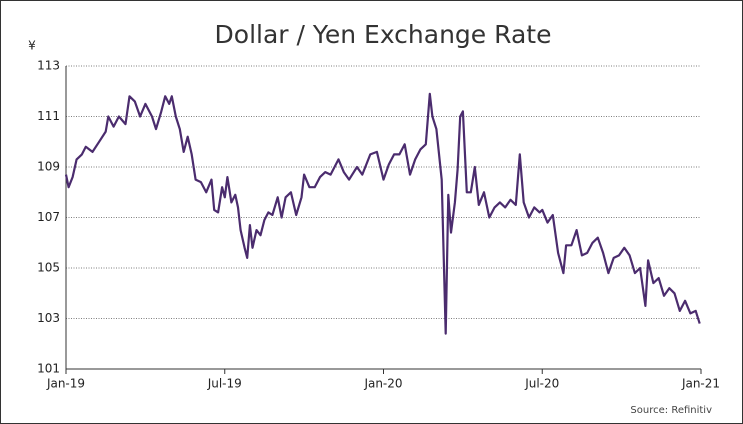 The image size is (743, 424). What do you see at coordinates (48, 318) in the screenshot?
I see `y-tick-label: 103` at bounding box center [48, 318].